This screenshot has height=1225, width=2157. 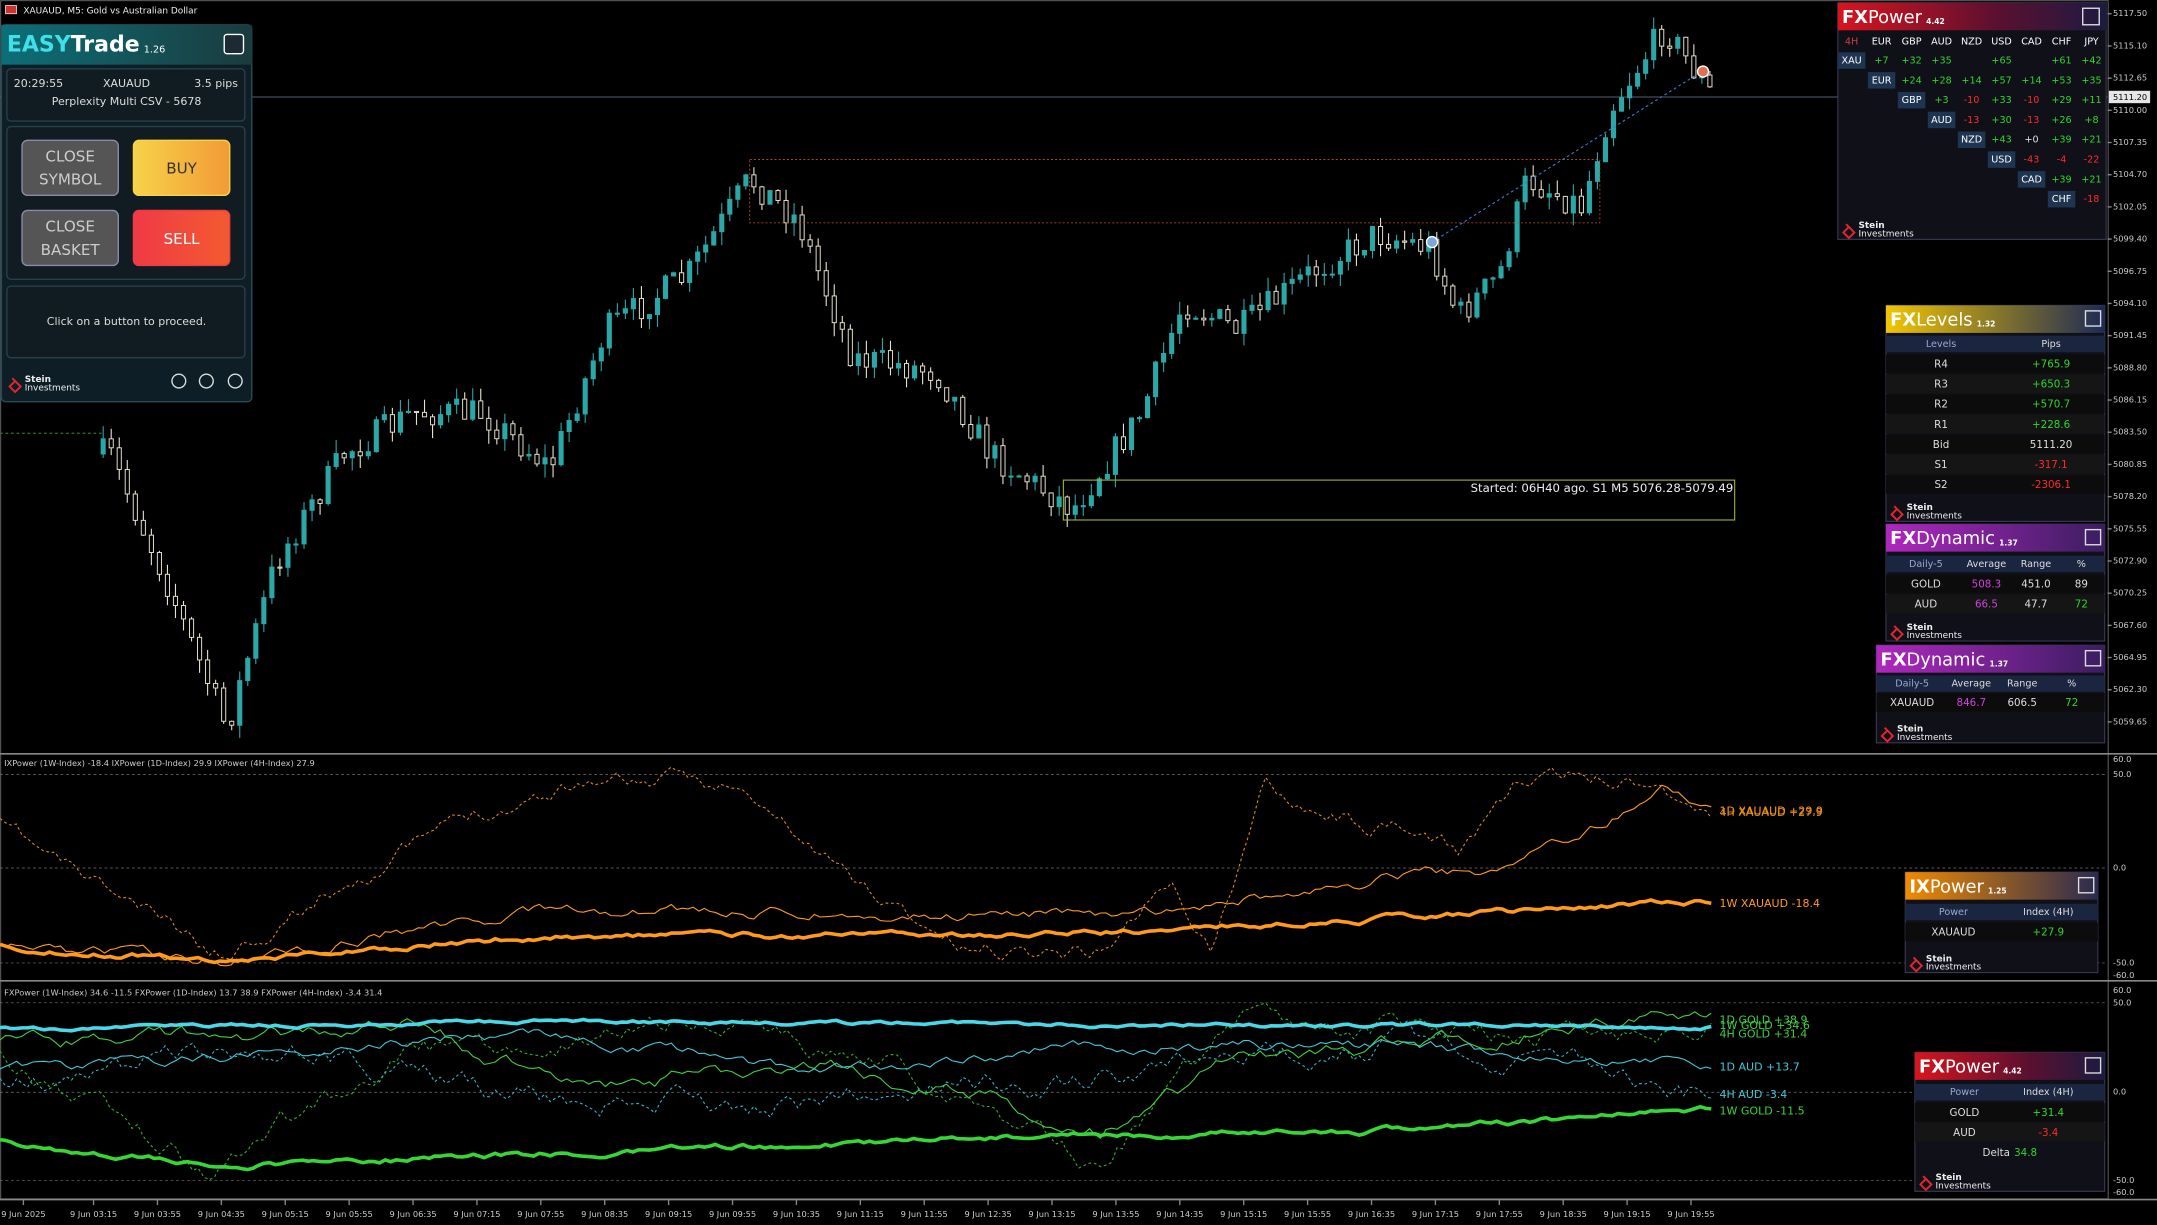 I want to click on strength-cell: +29, so click(x=2061, y=100).